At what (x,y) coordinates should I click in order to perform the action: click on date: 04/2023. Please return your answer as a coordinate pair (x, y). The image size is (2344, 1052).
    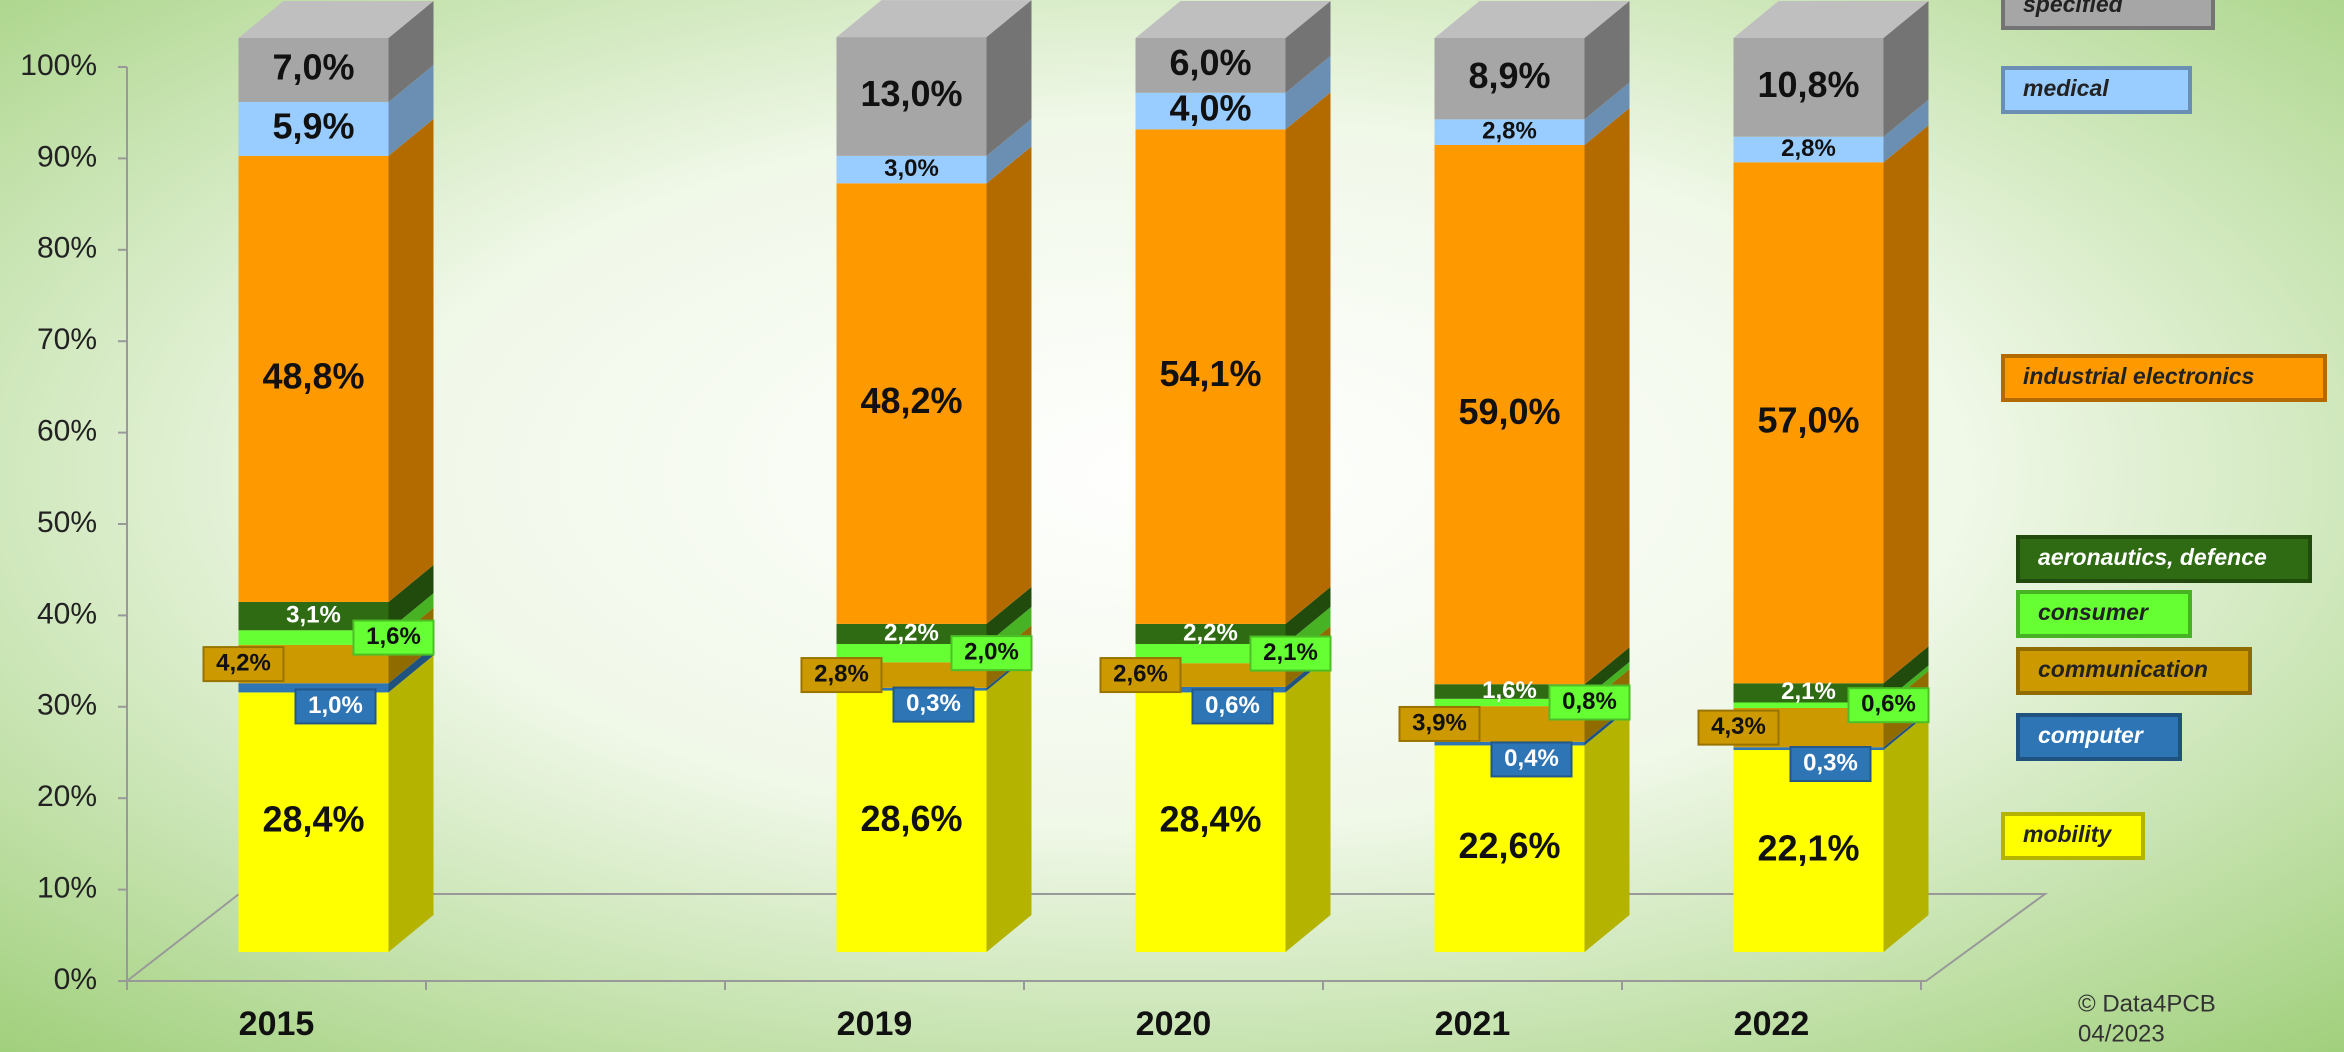
    Looking at the image, I should click on (2121, 1033).